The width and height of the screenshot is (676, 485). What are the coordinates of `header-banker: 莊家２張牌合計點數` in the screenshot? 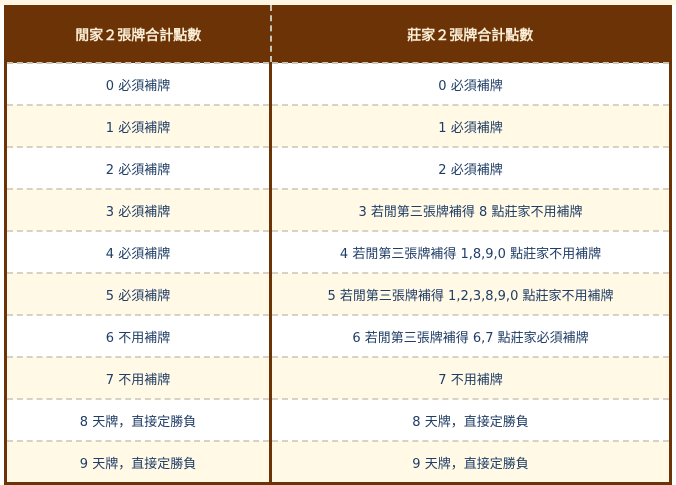 It's located at (470, 34).